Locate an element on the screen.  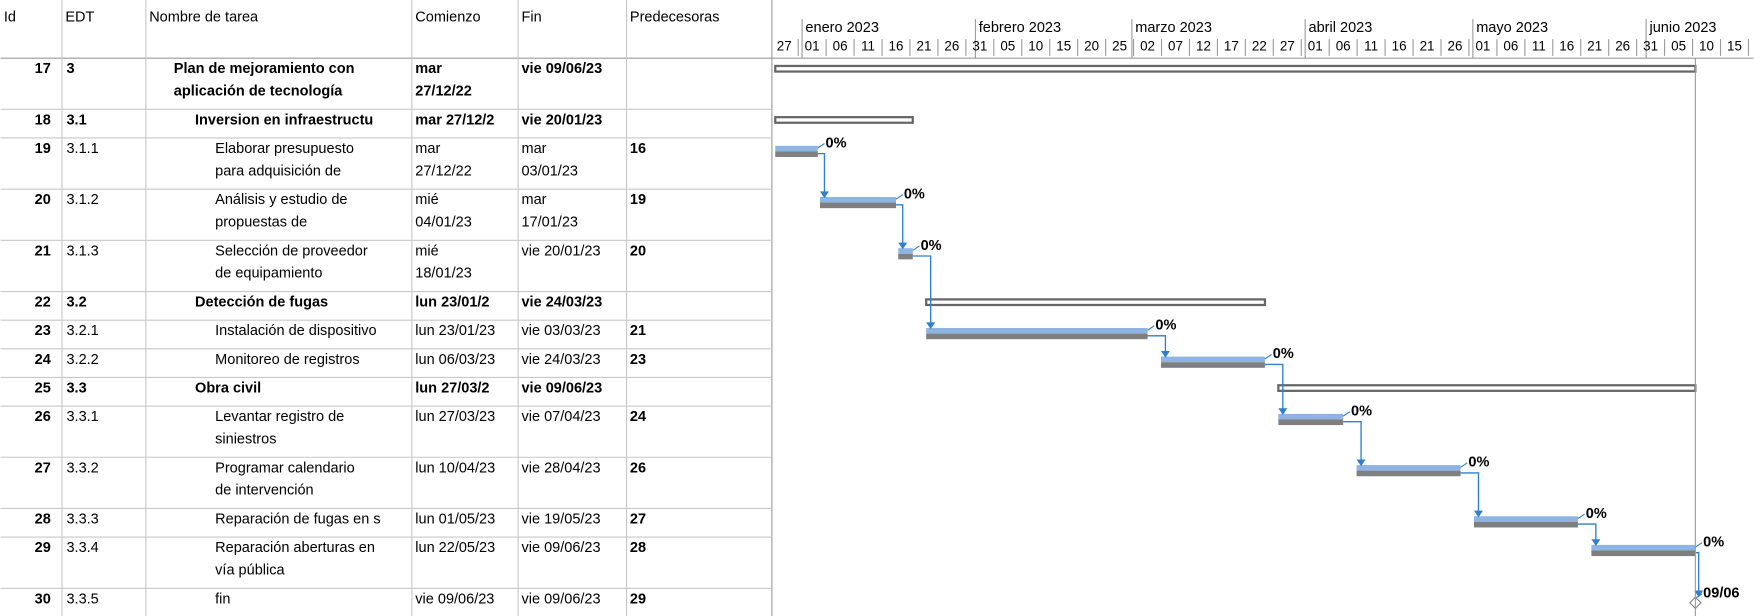
task-predecessor: 16 is located at coordinates (638, 149).